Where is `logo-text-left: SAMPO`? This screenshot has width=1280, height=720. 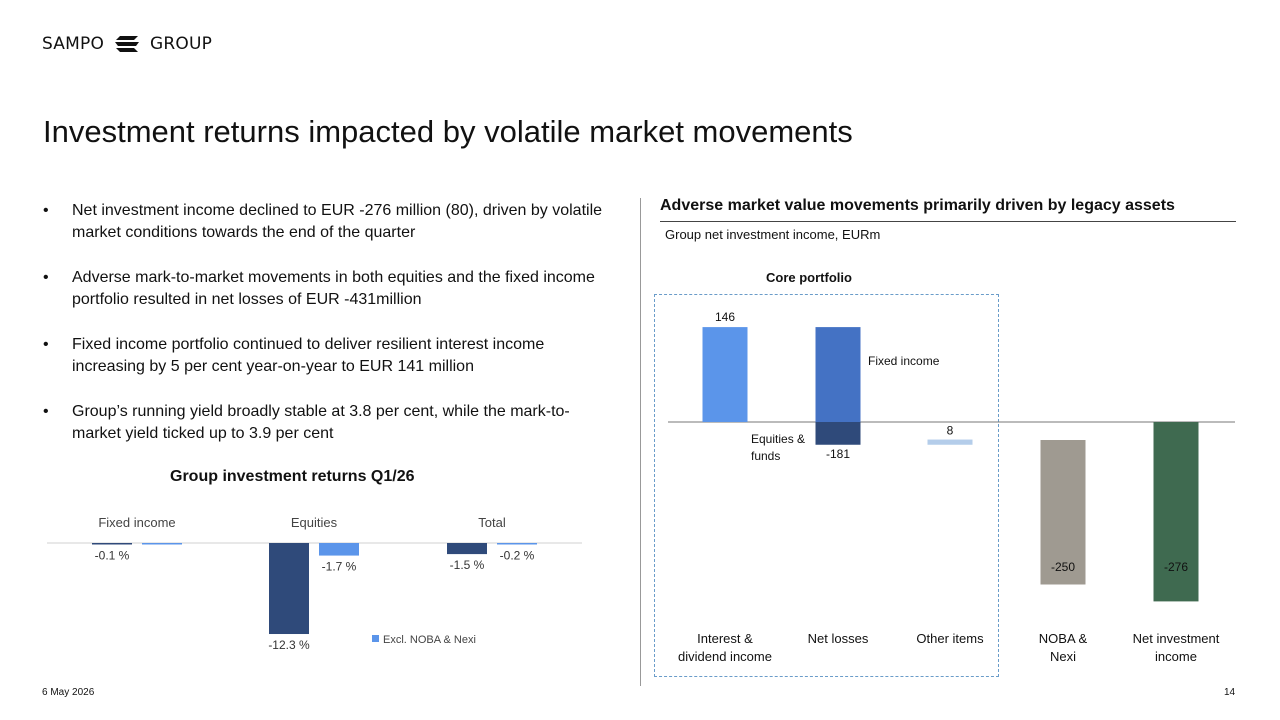 logo-text-left: SAMPO is located at coordinates (73, 44).